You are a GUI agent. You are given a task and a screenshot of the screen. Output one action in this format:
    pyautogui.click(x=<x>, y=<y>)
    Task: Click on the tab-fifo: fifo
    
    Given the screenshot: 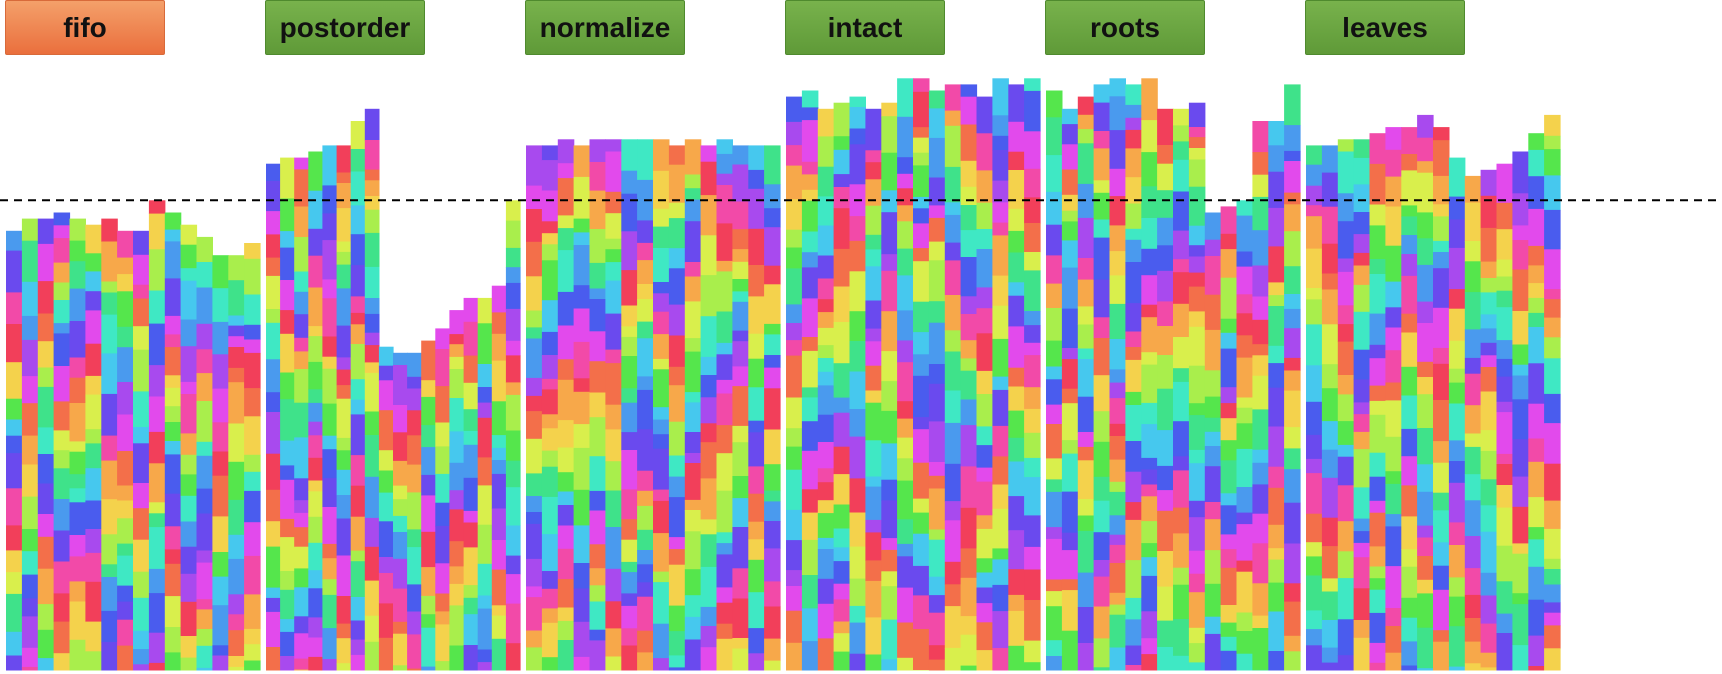 What is the action you would take?
    pyautogui.click(x=85, y=27)
    